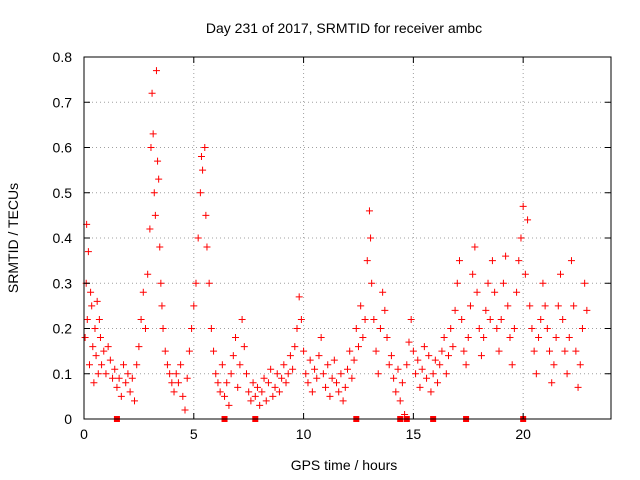  I want to click on y-tick-label: 0.3, so click(63, 283).